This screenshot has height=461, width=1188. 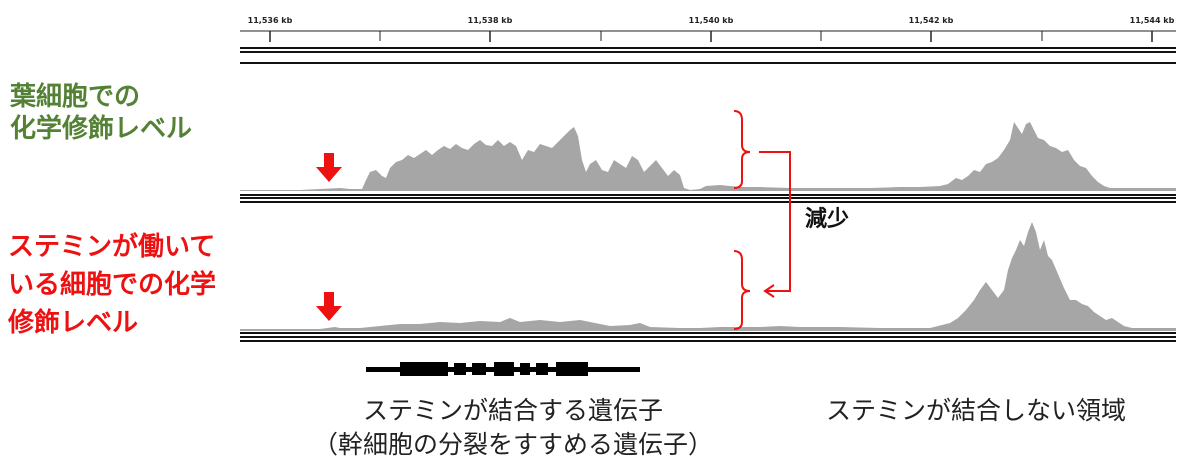 What do you see at coordinates (1152, 20) in the screenshot?
I see `axis-tick-label: 11,544 kb` at bounding box center [1152, 20].